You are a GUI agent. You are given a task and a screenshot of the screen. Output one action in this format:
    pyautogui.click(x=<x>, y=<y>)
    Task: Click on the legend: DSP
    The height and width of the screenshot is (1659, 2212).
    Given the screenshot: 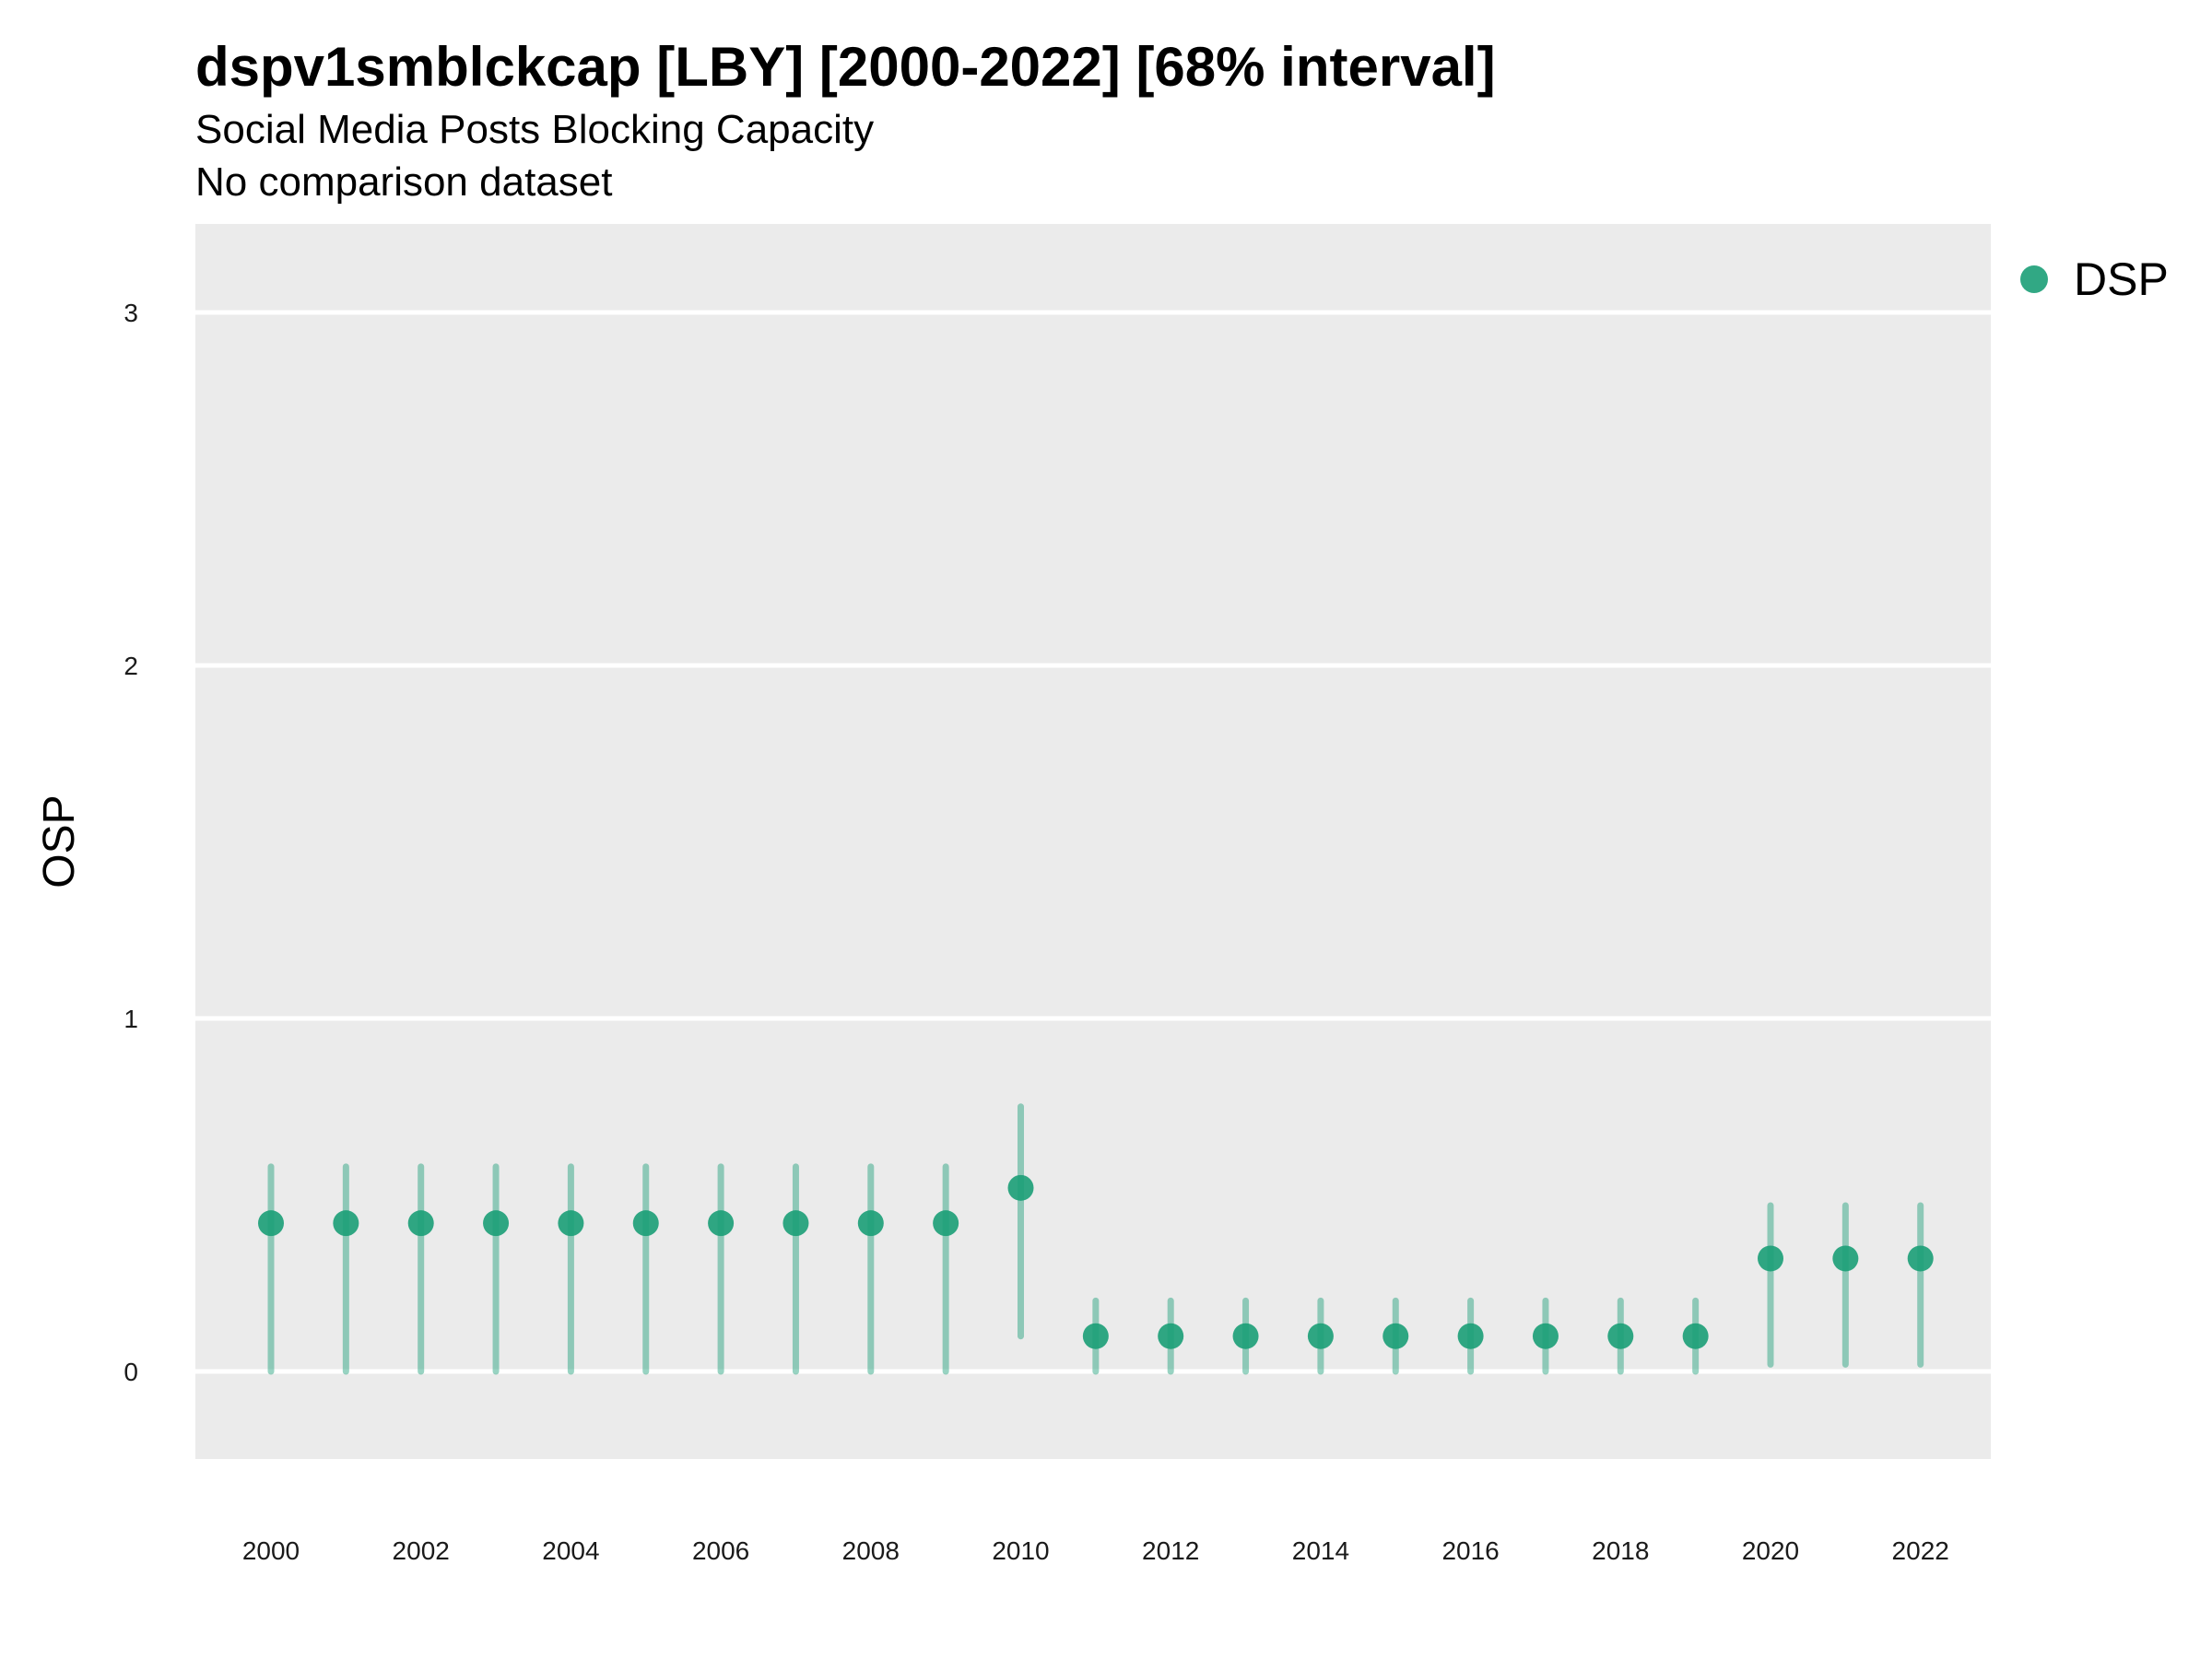 What is the action you would take?
    pyautogui.click(x=2094, y=279)
    